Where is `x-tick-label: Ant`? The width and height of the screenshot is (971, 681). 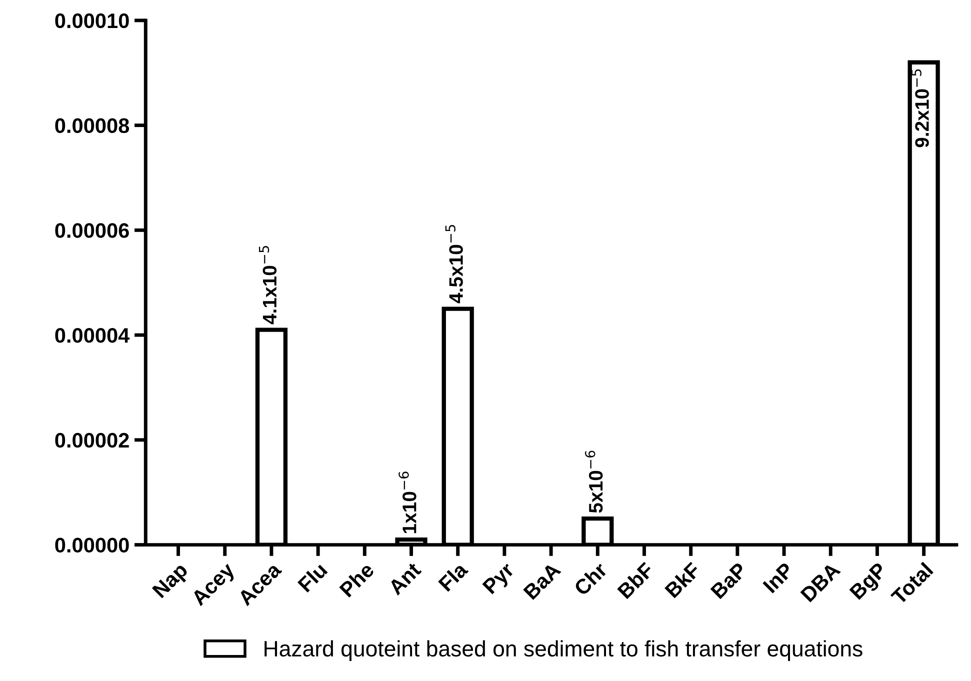 x-tick-label: Ant is located at coordinates (405, 578).